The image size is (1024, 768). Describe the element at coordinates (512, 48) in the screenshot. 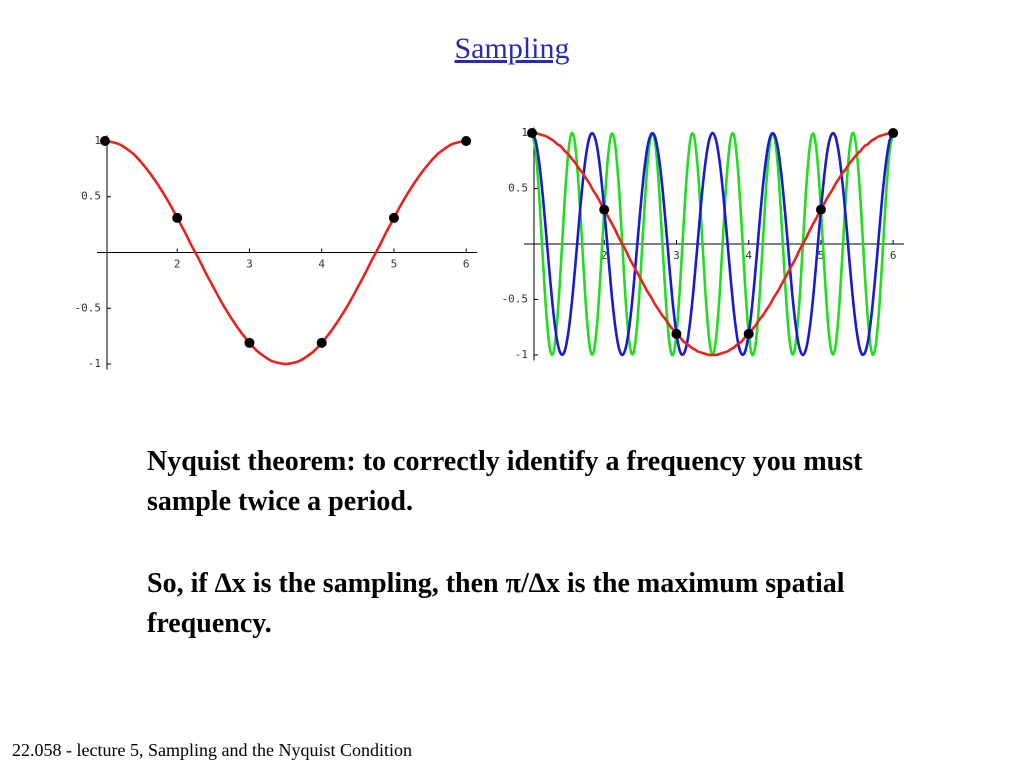

I see `slide-title: Sampling` at that location.